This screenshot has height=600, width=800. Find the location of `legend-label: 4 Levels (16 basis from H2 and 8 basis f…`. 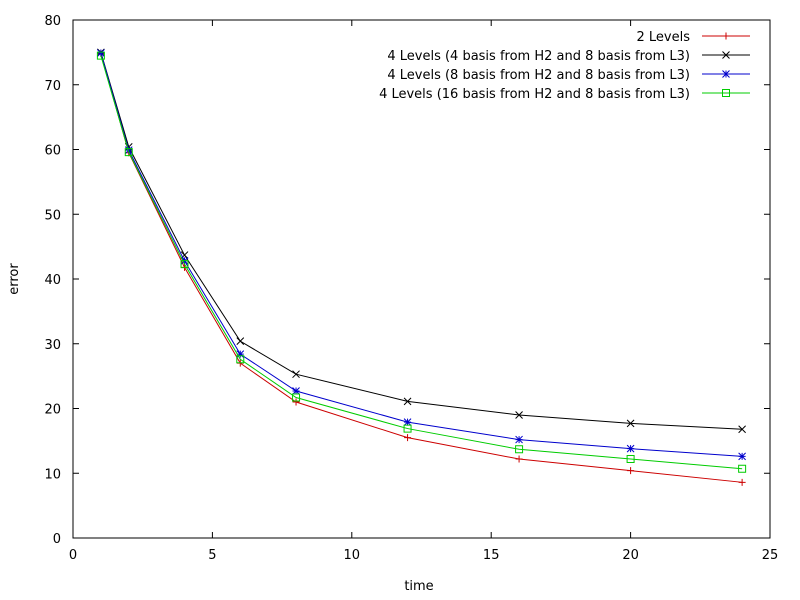

legend-label: 4 Levels (16 basis from H2 and 8 basis f… is located at coordinates (534, 94).